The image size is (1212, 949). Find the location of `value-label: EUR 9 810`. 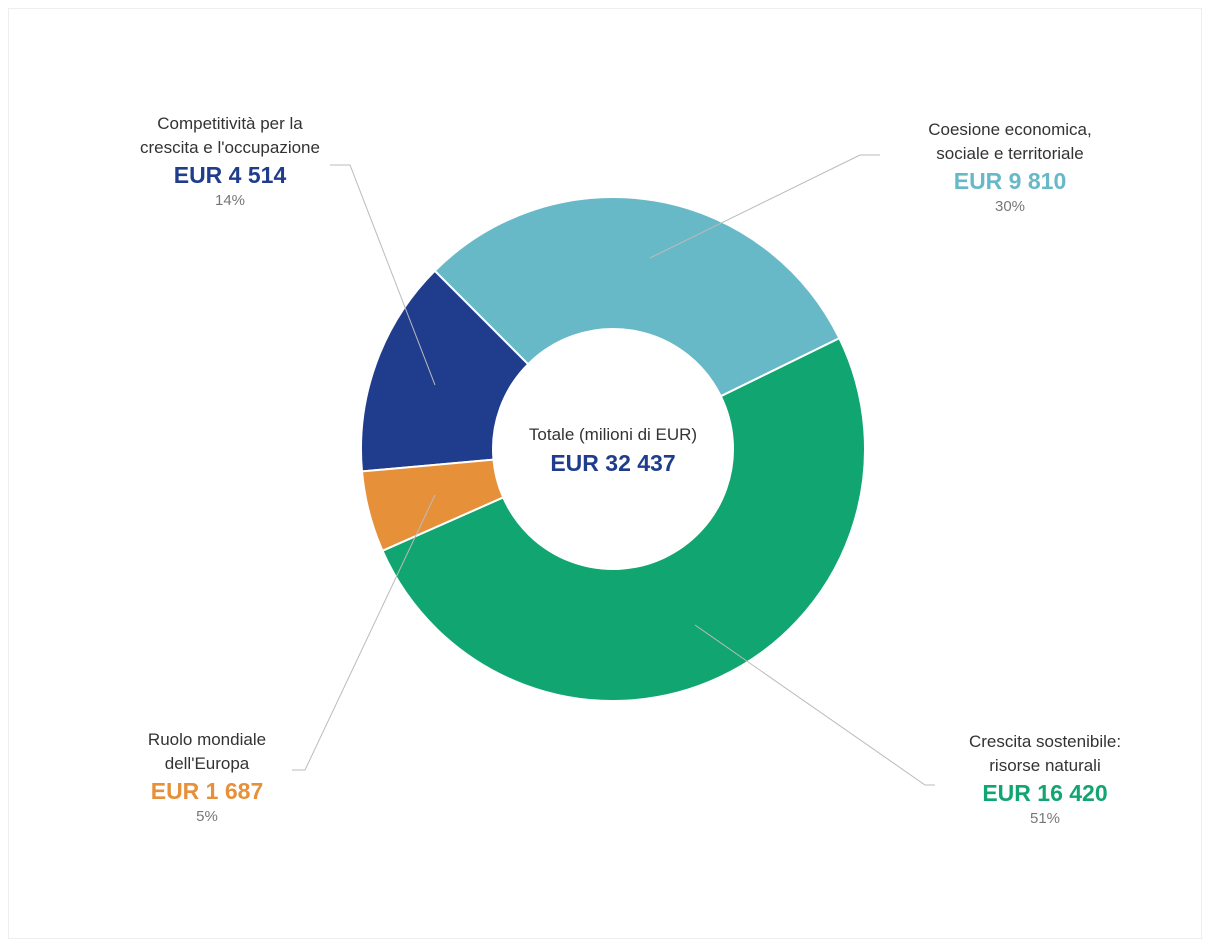

value-label: EUR 9 810 is located at coordinates (1010, 181).